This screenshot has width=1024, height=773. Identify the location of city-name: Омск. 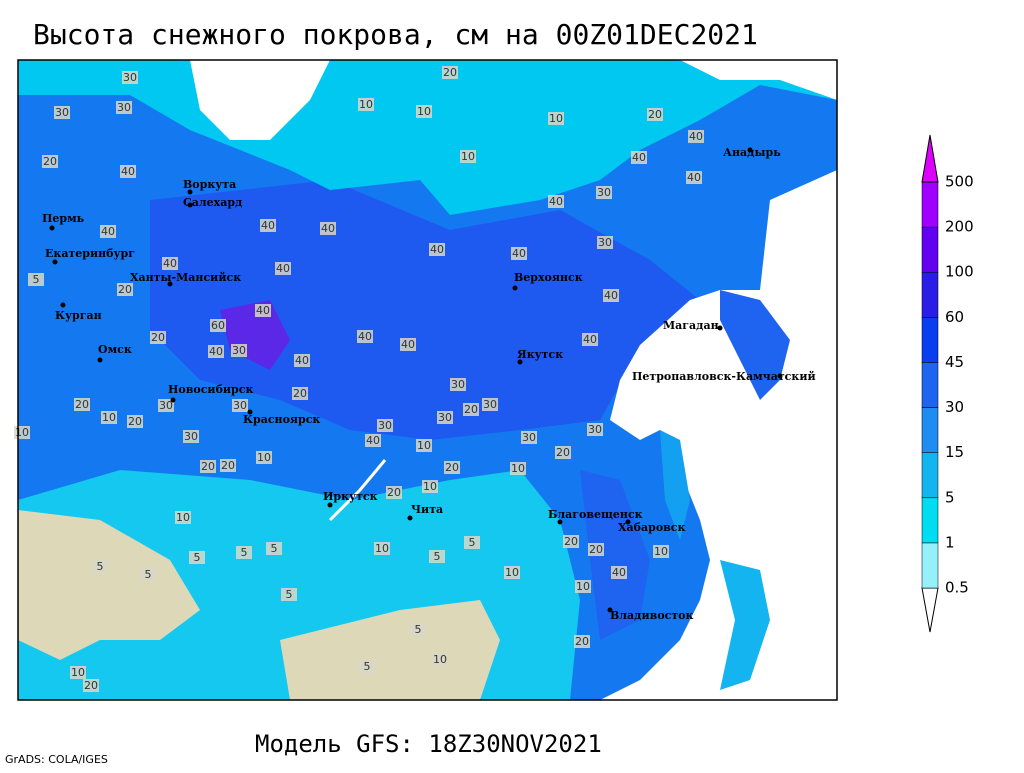
(115, 349).